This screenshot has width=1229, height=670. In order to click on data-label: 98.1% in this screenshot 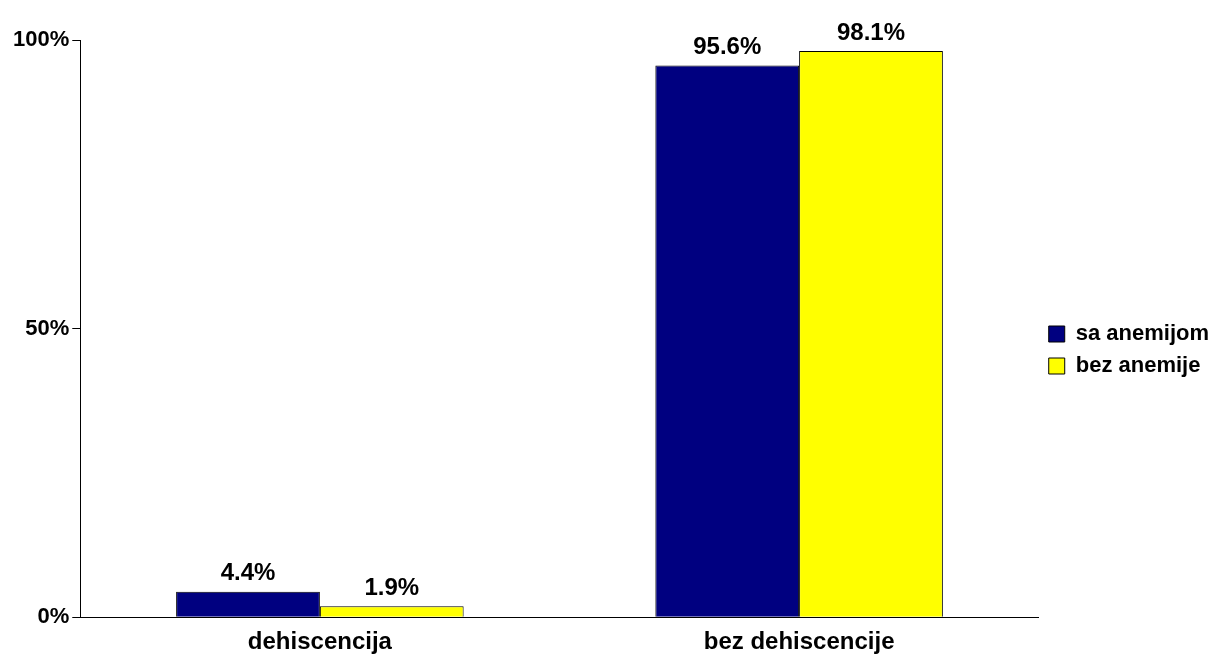, I will do `click(871, 31)`.